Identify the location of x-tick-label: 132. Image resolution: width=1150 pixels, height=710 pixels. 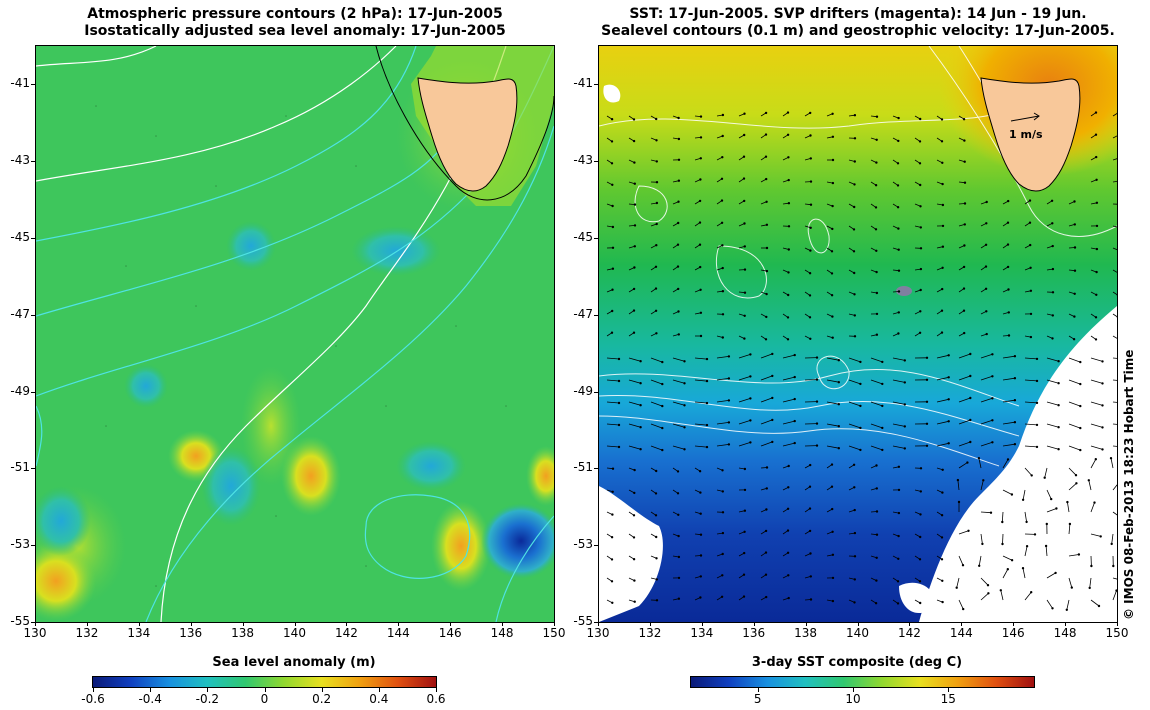
(650, 633).